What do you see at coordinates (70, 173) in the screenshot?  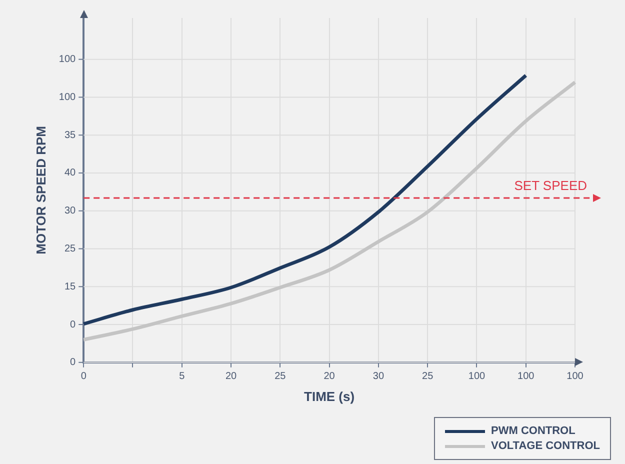 I see `text: 40` at bounding box center [70, 173].